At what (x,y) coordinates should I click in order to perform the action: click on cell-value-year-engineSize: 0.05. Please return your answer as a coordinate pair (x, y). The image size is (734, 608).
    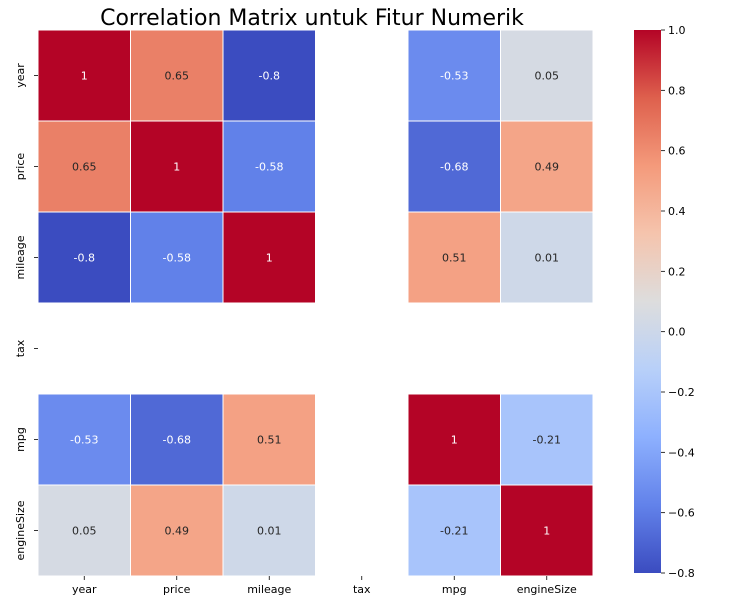
    Looking at the image, I should click on (547, 76).